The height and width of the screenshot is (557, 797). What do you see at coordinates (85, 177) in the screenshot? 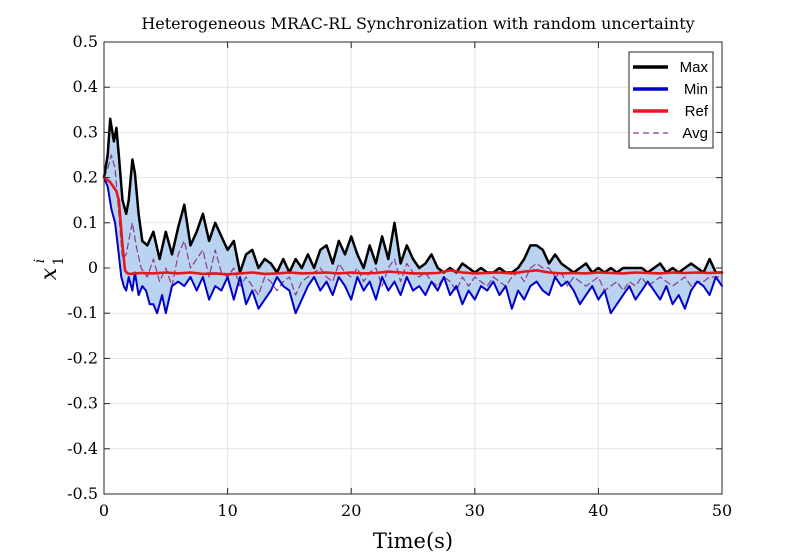
I see `y-tick-label: 0.2` at bounding box center [85, 177].